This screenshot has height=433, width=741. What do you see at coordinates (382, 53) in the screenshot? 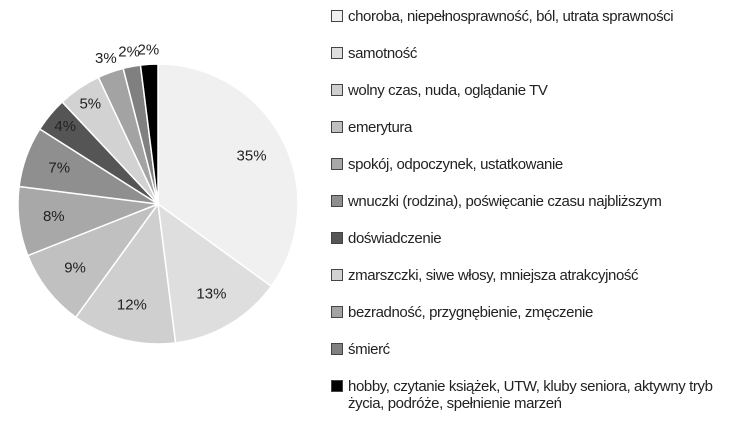
I see `legend-label: samotność` at bounding box center [382, 53].